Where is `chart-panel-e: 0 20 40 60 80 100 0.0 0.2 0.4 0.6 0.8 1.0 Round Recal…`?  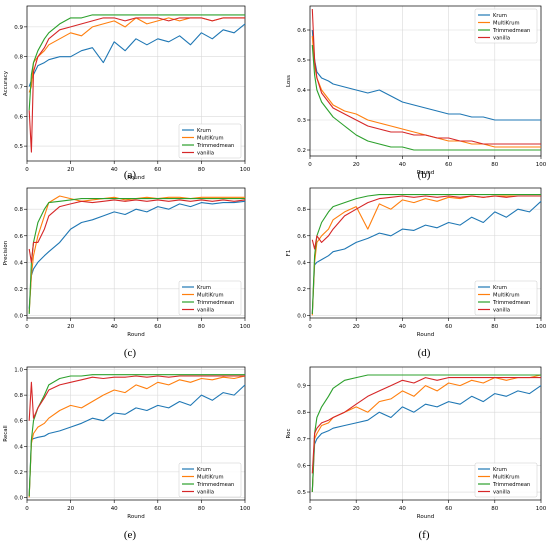
chart-panel-e: 0 20 40 60 80 100 0.0 0.2 0.4 0.6 0.8 1.0 Round Recal… is located at coordinates (127, 453).